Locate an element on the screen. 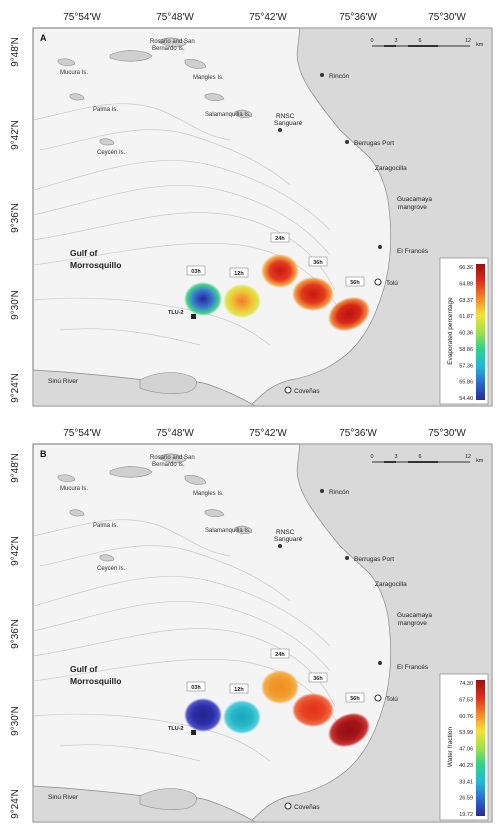 Image resolution: width=501 pixels, height=832 pixels. colorbar-tick: 55.86 is located at coordinates (466, 383).